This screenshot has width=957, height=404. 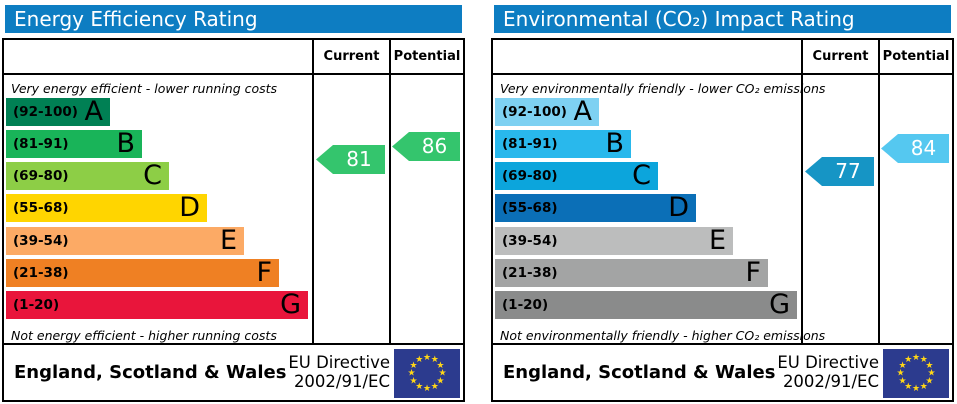 I want to click on potential-rating-arrow: 84, so click(x=915, y=148).